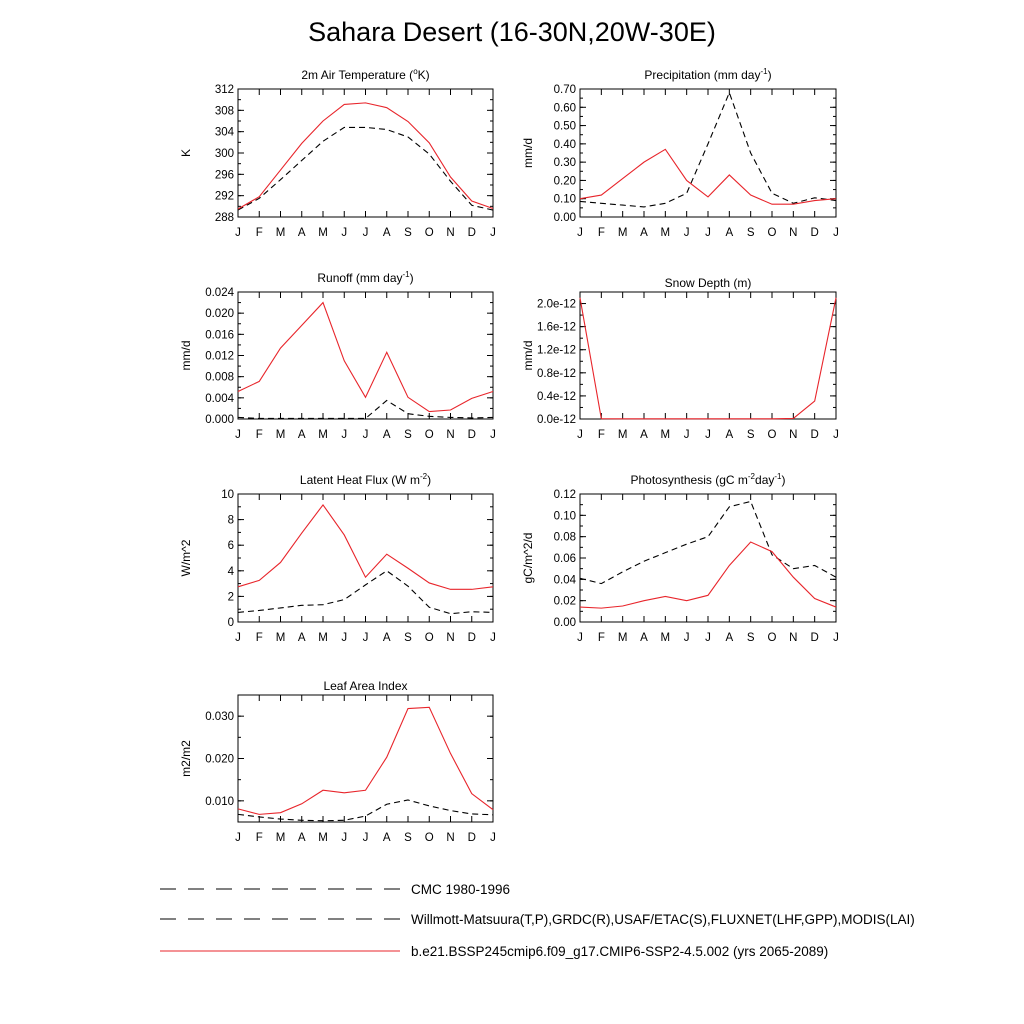  What do you see at coordinates (556, 397) in the screenshot?
I see `y-tick-label: 0.4e-12` at bounding box center [556, 397].